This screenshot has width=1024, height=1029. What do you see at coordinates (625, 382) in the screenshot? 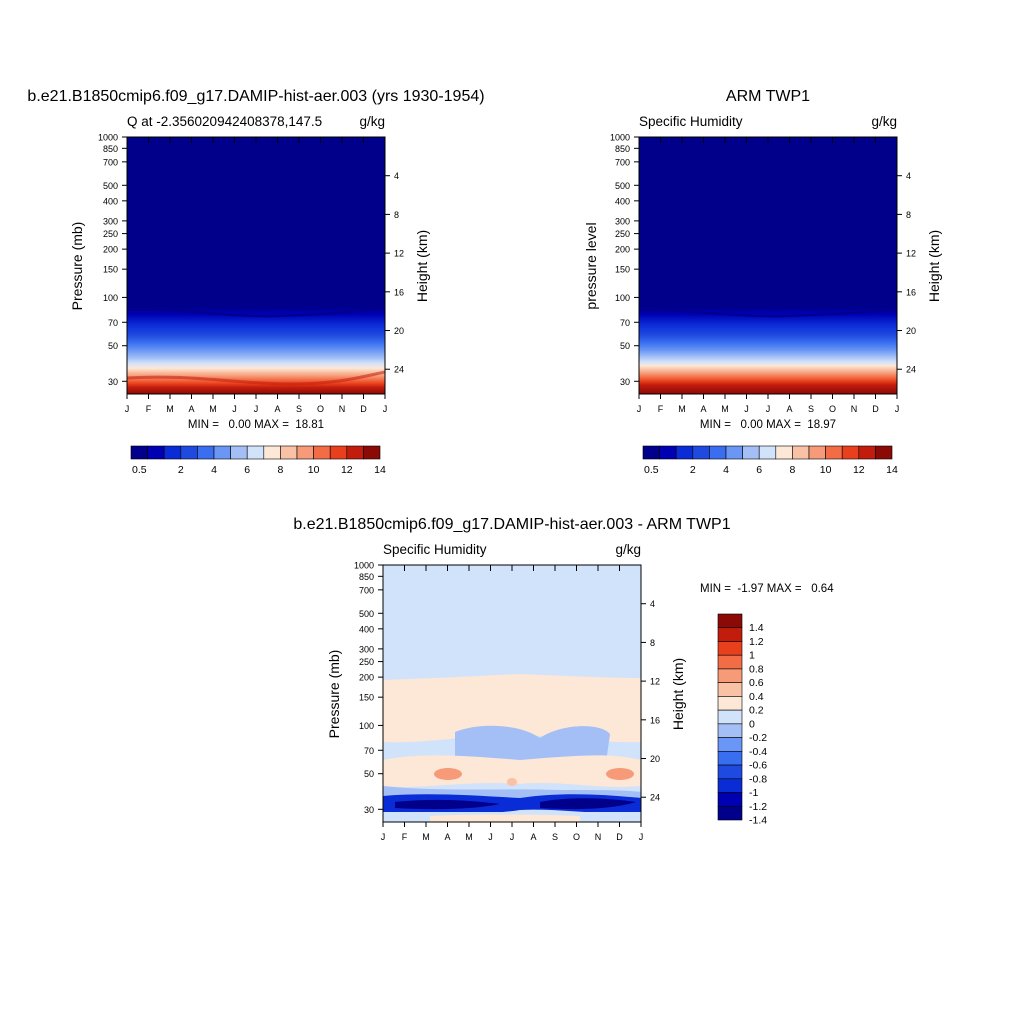
I see `pressure-tick-label: 30` at bounding box center [625, 382].